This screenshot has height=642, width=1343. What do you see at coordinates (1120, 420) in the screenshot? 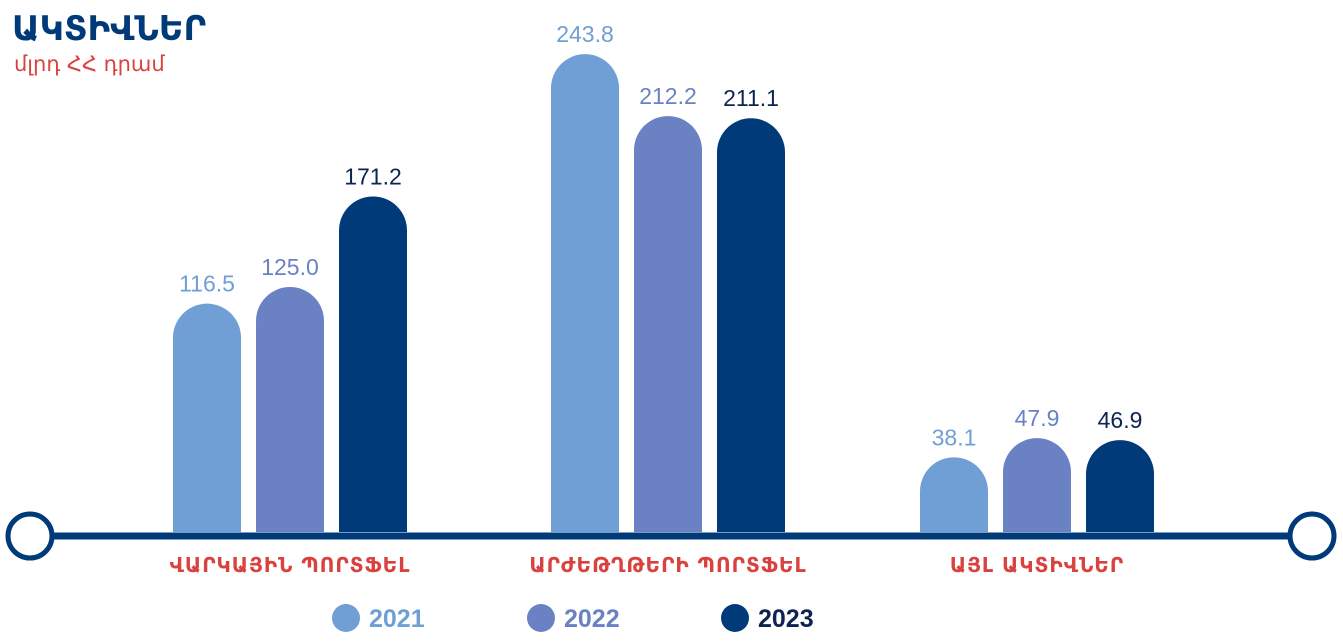
I see `value-label-2023-3: 46.9` at bounding box center [1120, 420].